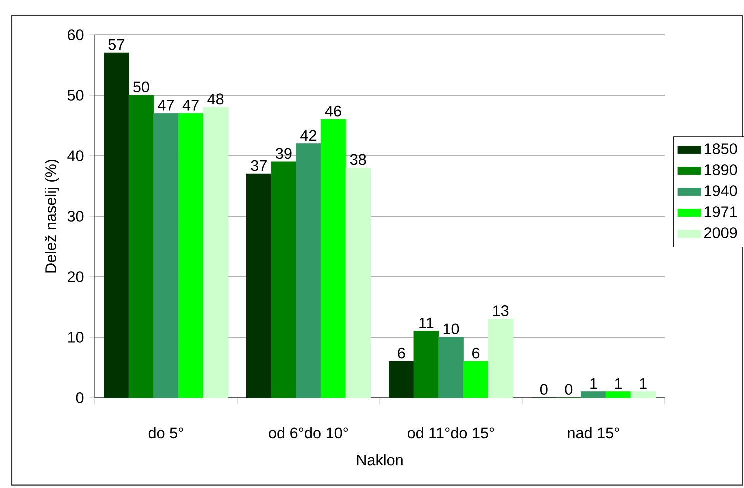 The image size is (744, 488). What do you see at coordinates (333, 111) in the screenshot?
I see `data-label: 46` at bounding box center [333, 111].